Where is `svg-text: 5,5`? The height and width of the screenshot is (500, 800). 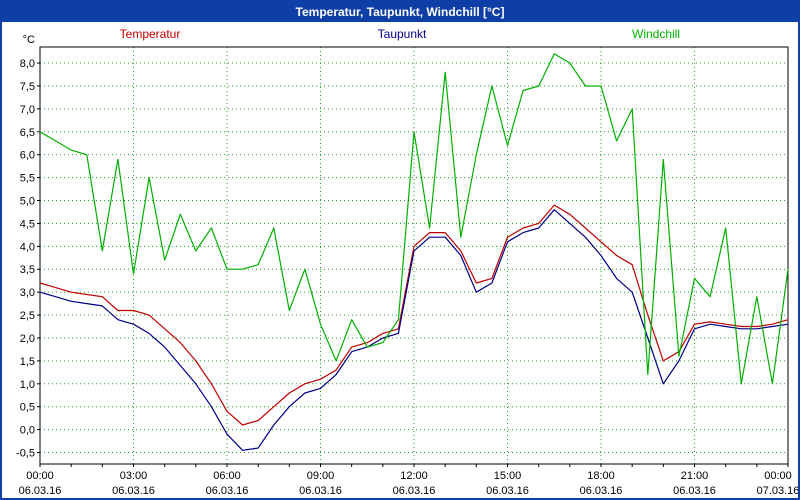
svg-text: 5,5 is located at coordinates (27, 179).